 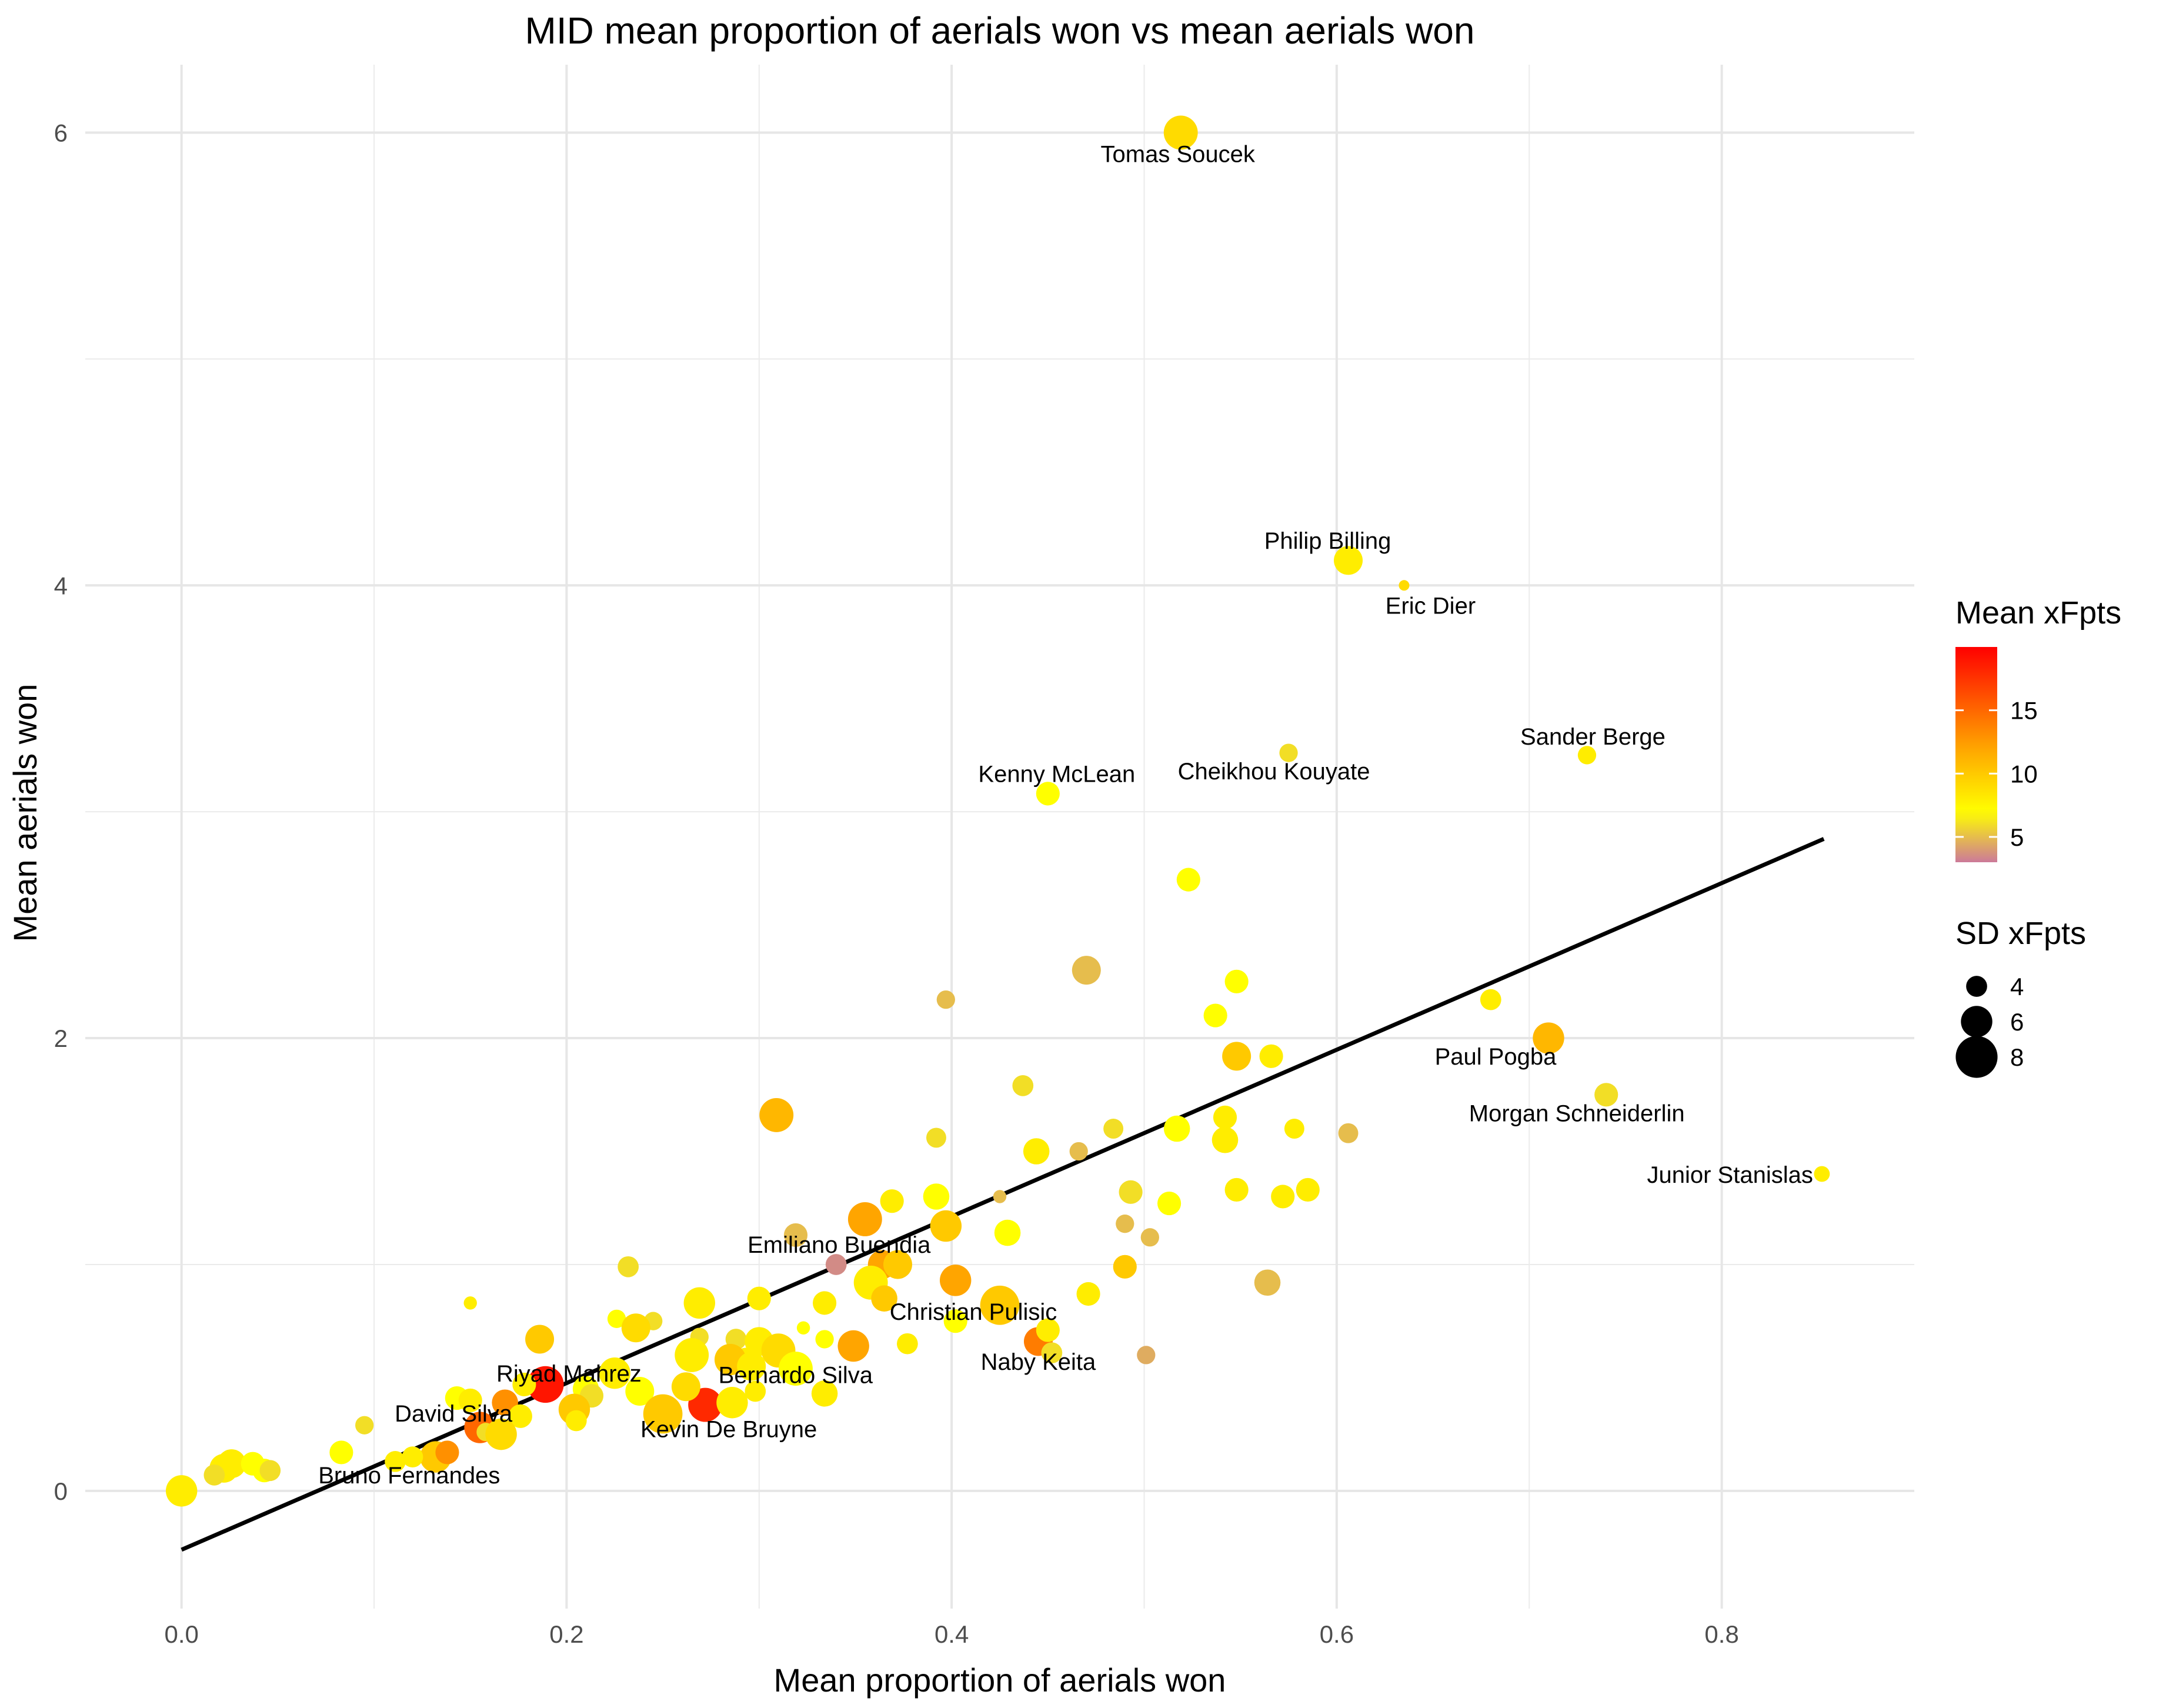 I want to click on x-tick-label: 0.4, so click(x=952, y=1634).